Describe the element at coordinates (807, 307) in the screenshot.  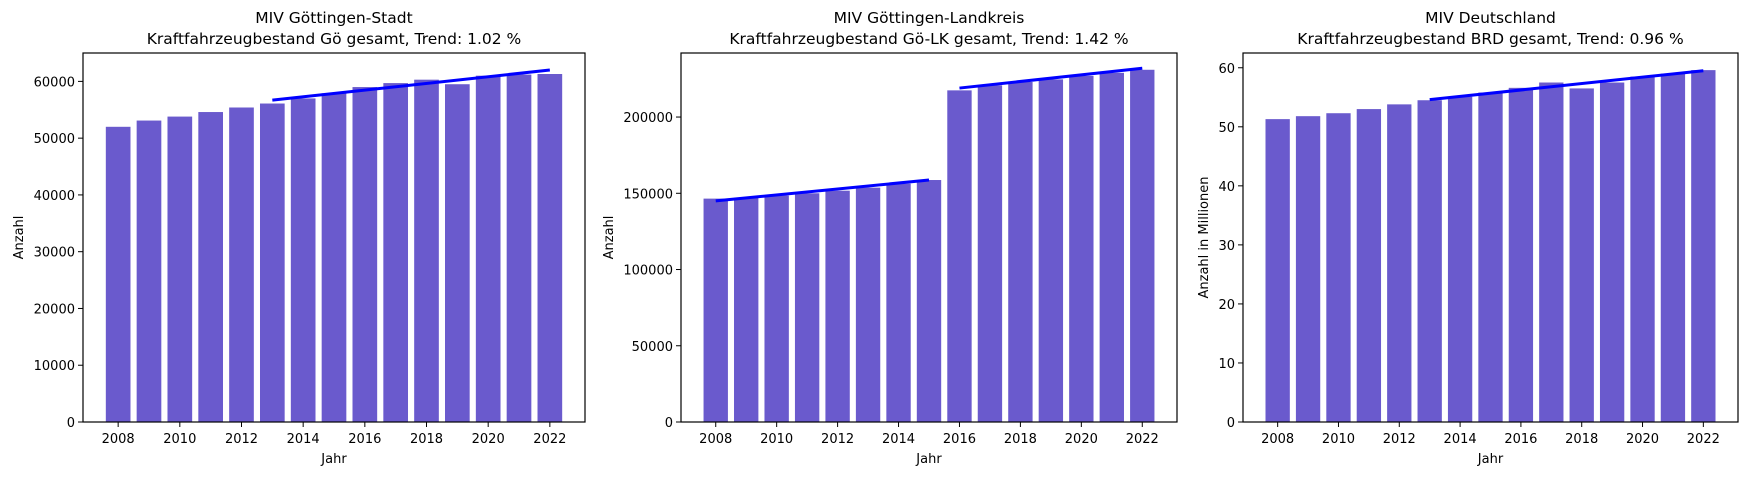
I see `bar-2011` at that location.